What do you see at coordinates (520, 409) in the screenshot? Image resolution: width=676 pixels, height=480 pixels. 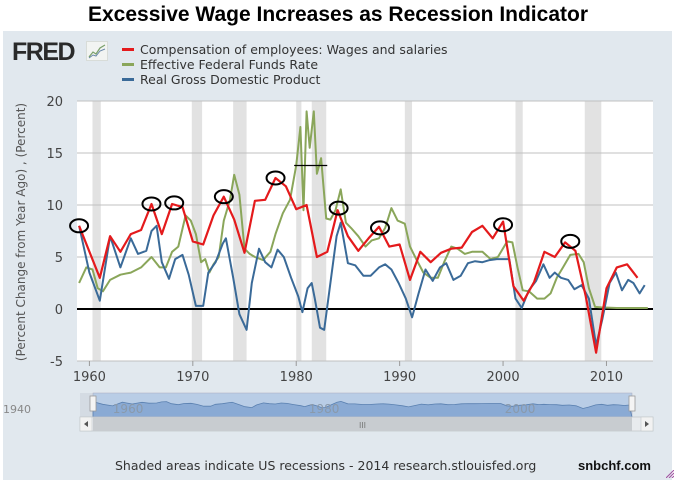 I see `navigator-tick-label: 2000` at bounding box center [520, 409].